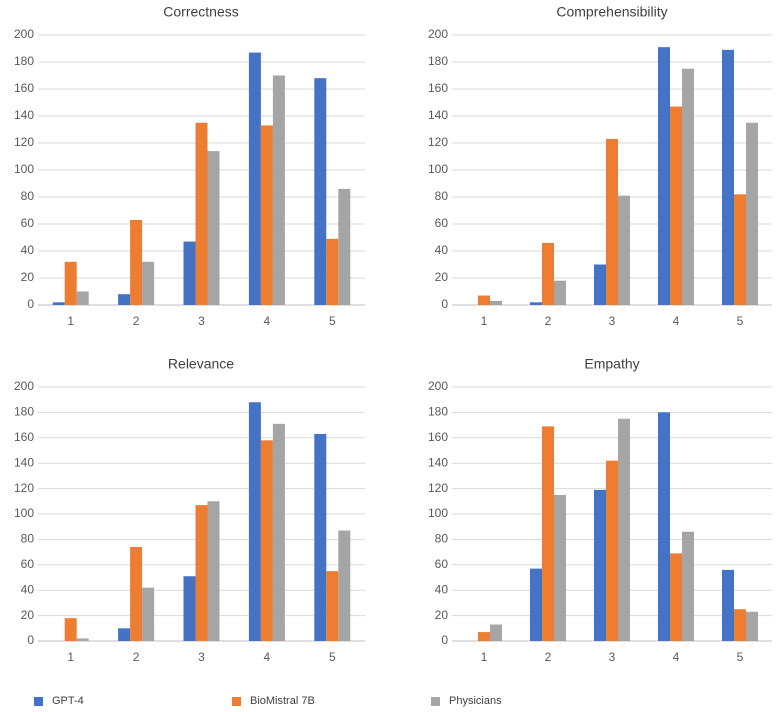 The height and width of the screenshot is (712, 780). What do you see at coordinates (68, 701) in the screenshot?
I see `legend-label-gpt4: GPT-4` at bounding box center [68, 701].